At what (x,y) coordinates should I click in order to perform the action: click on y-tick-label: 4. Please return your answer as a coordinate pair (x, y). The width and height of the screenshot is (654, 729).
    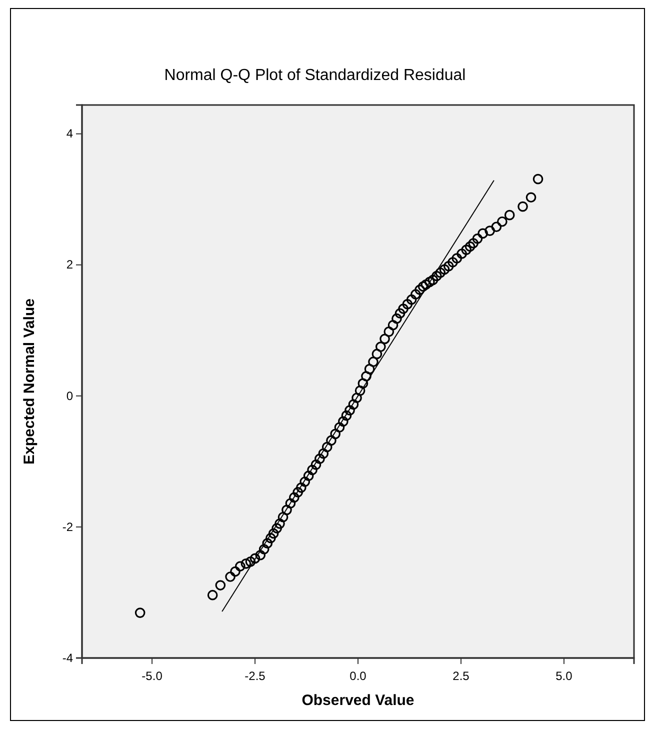
    Looking at the image, I should click on (70, 133).